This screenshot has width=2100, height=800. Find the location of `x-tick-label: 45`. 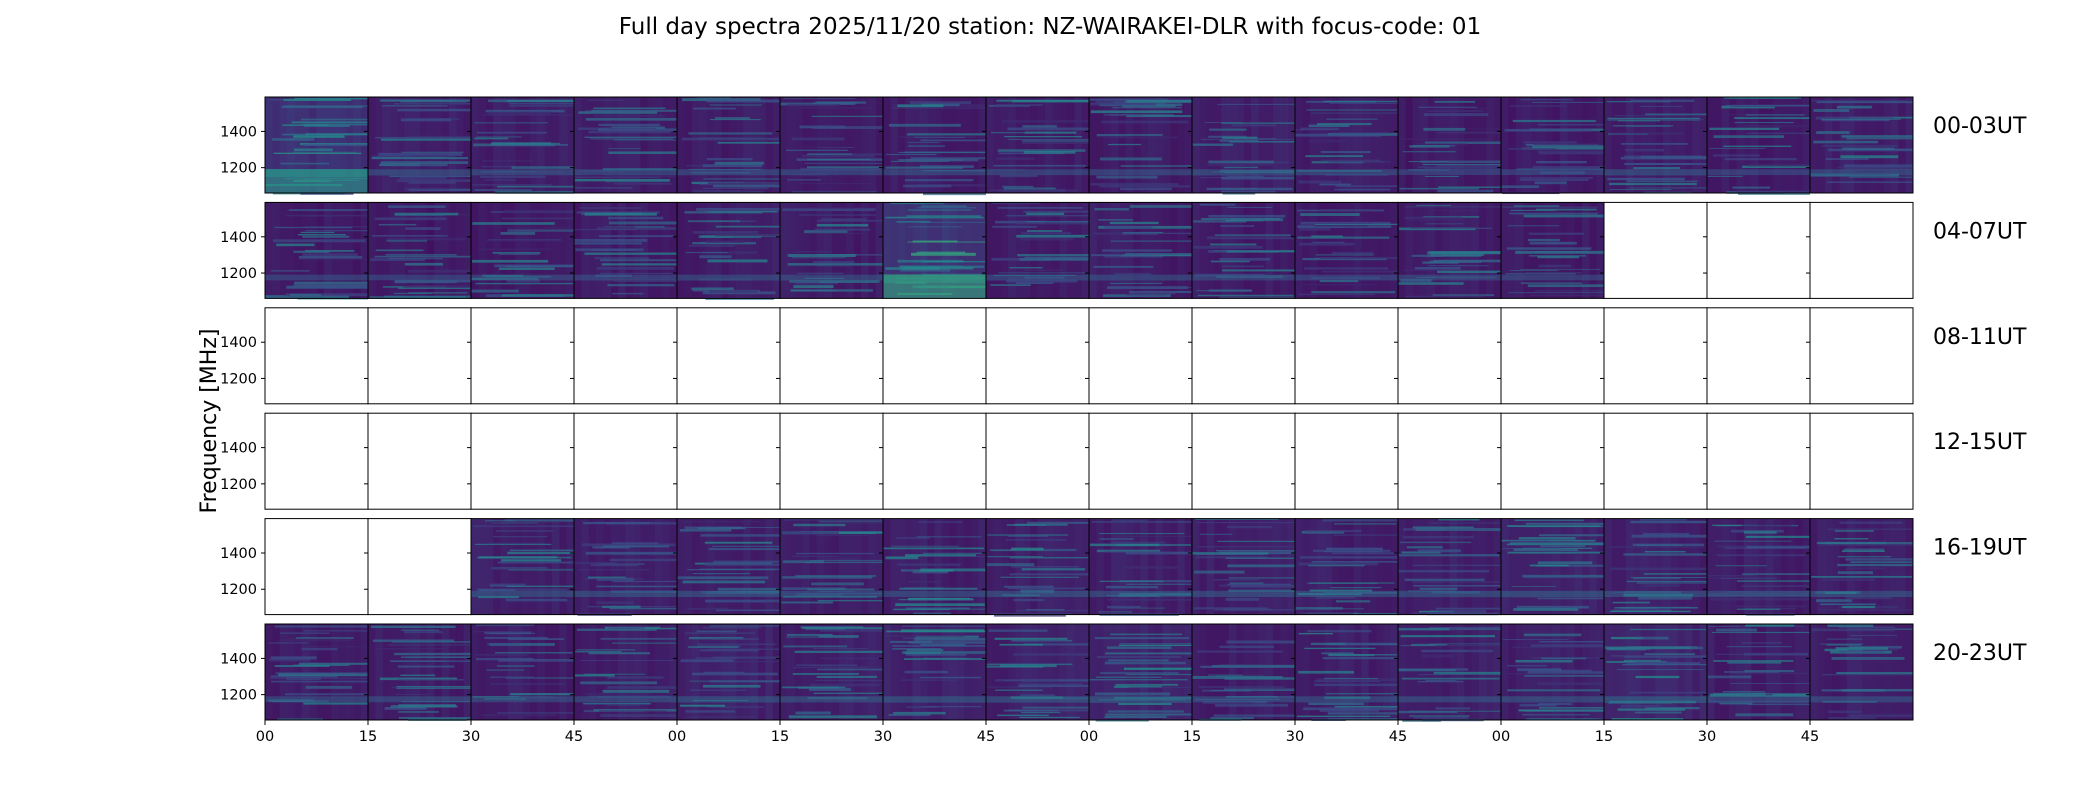

x-tick-label: 45 is located at coordinates (574, 737).